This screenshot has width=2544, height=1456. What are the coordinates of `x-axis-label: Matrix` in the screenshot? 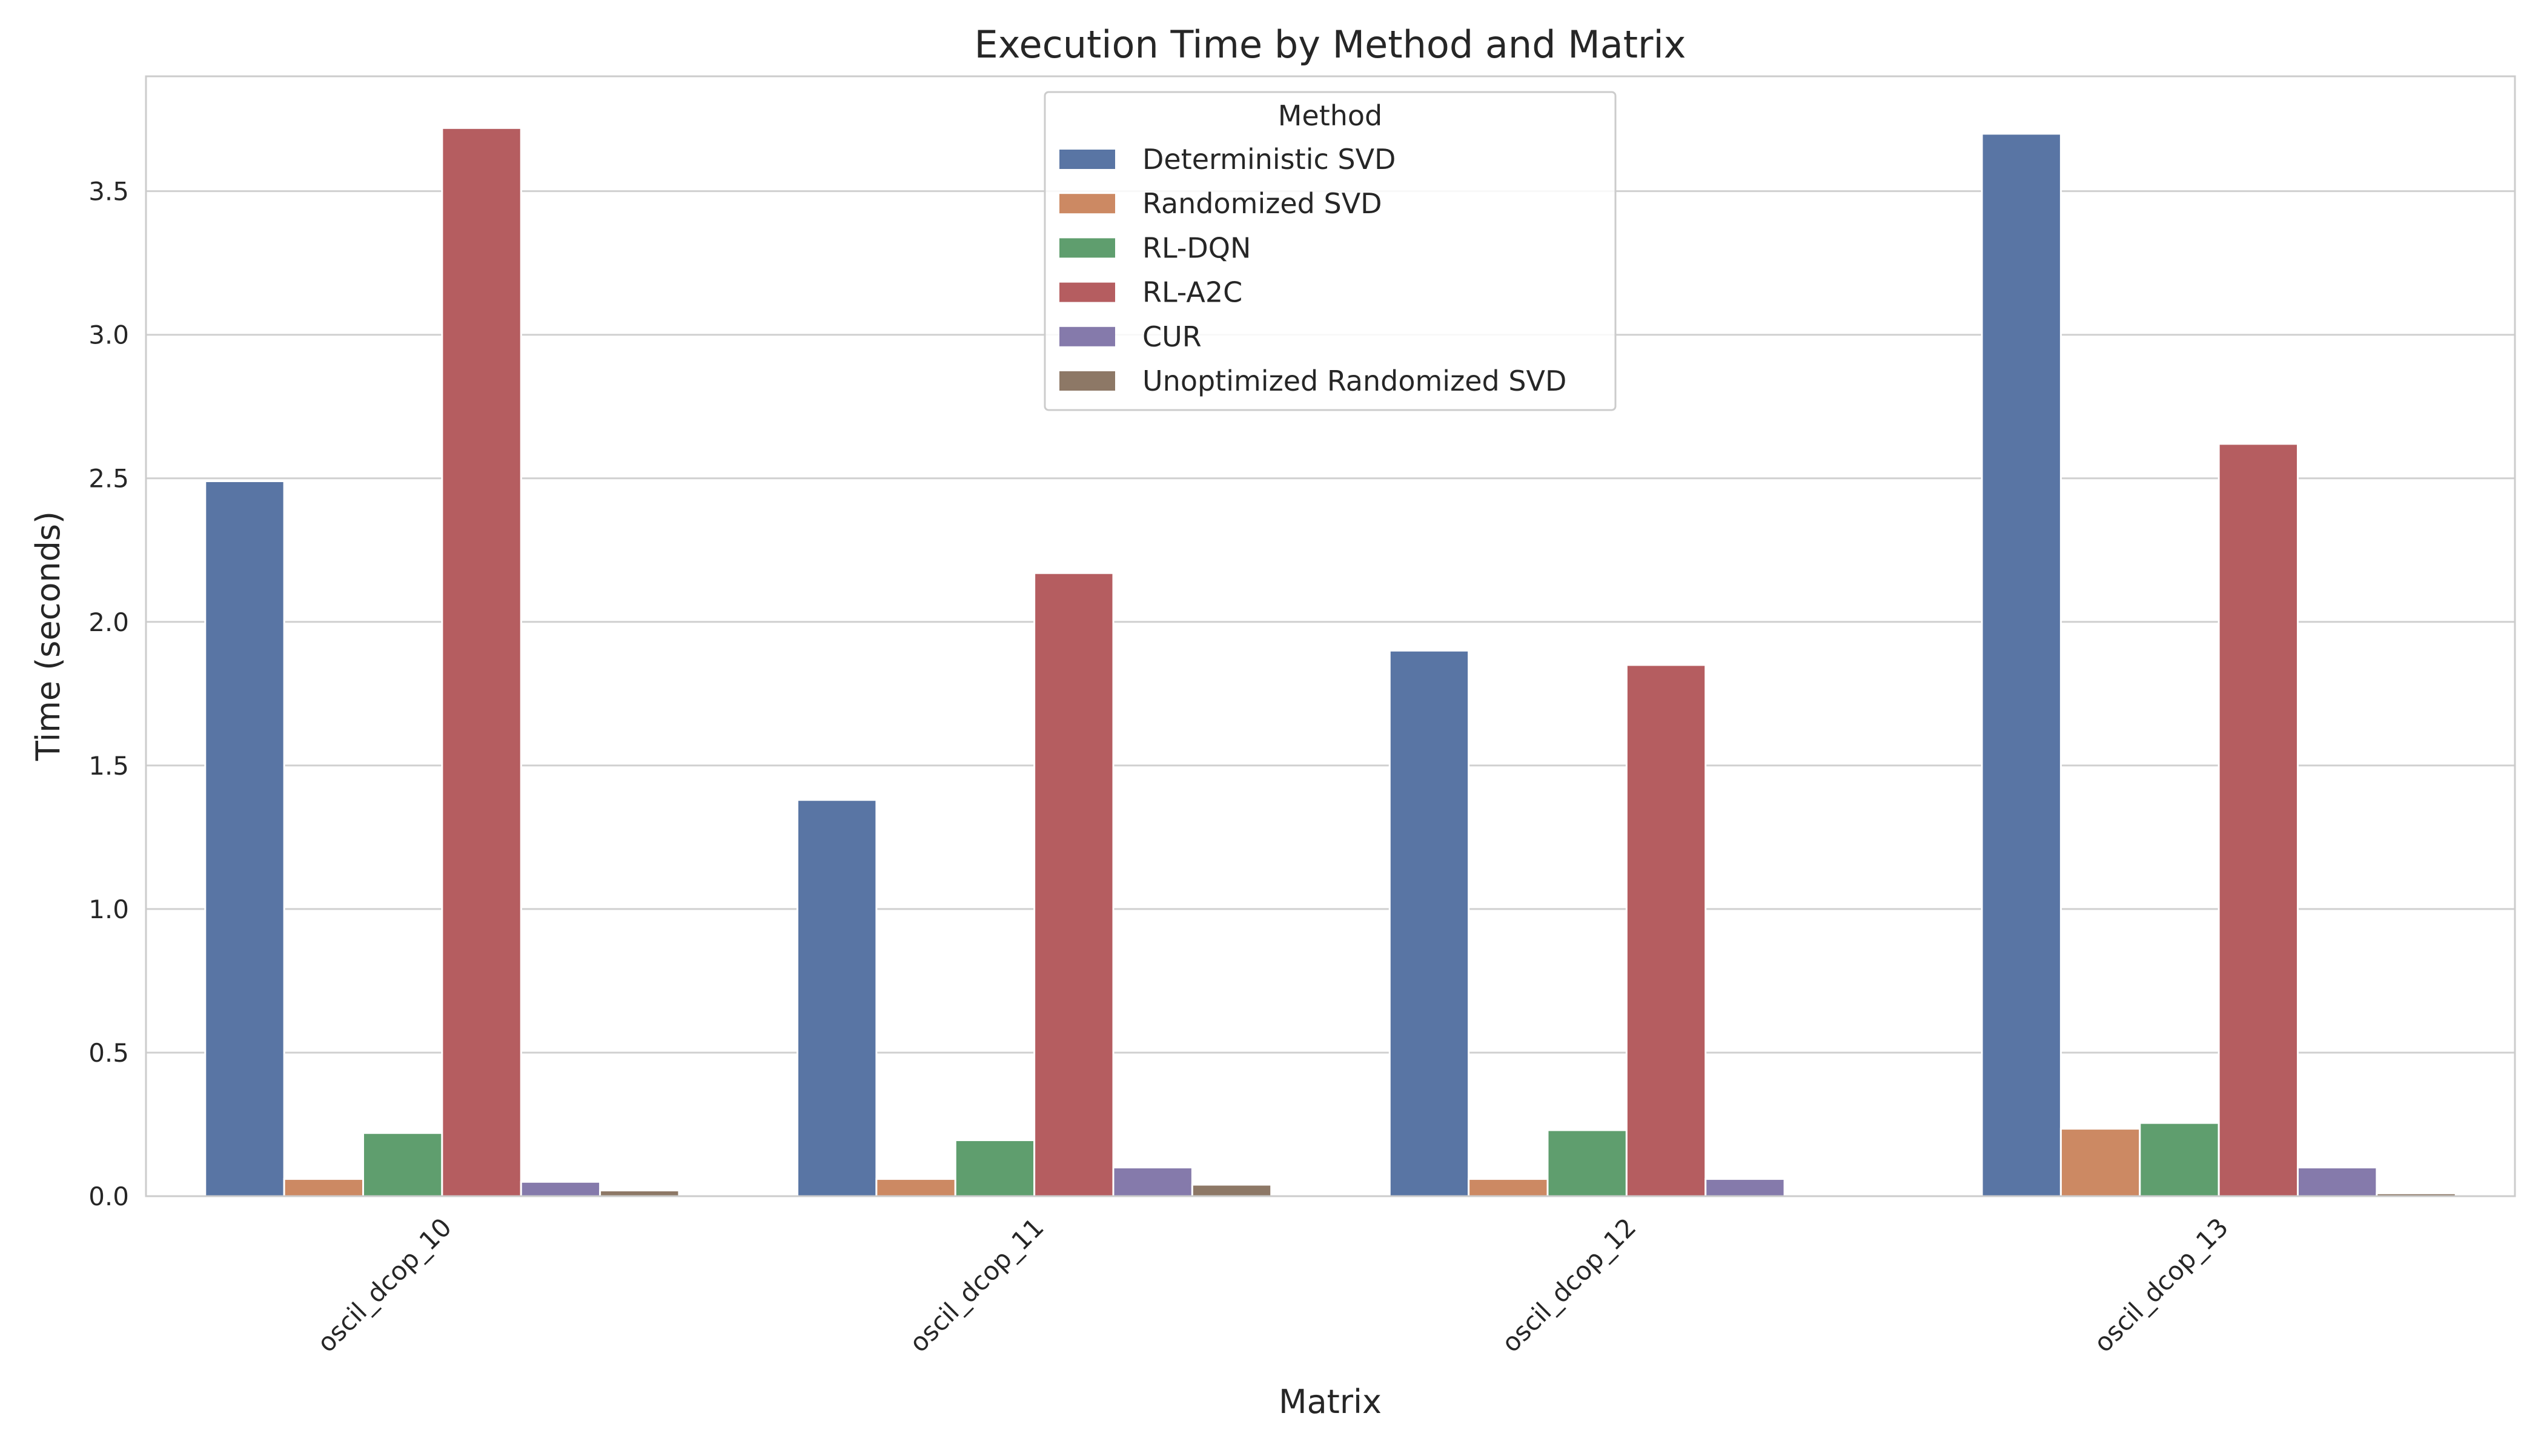 It's located at (1330, 1402).